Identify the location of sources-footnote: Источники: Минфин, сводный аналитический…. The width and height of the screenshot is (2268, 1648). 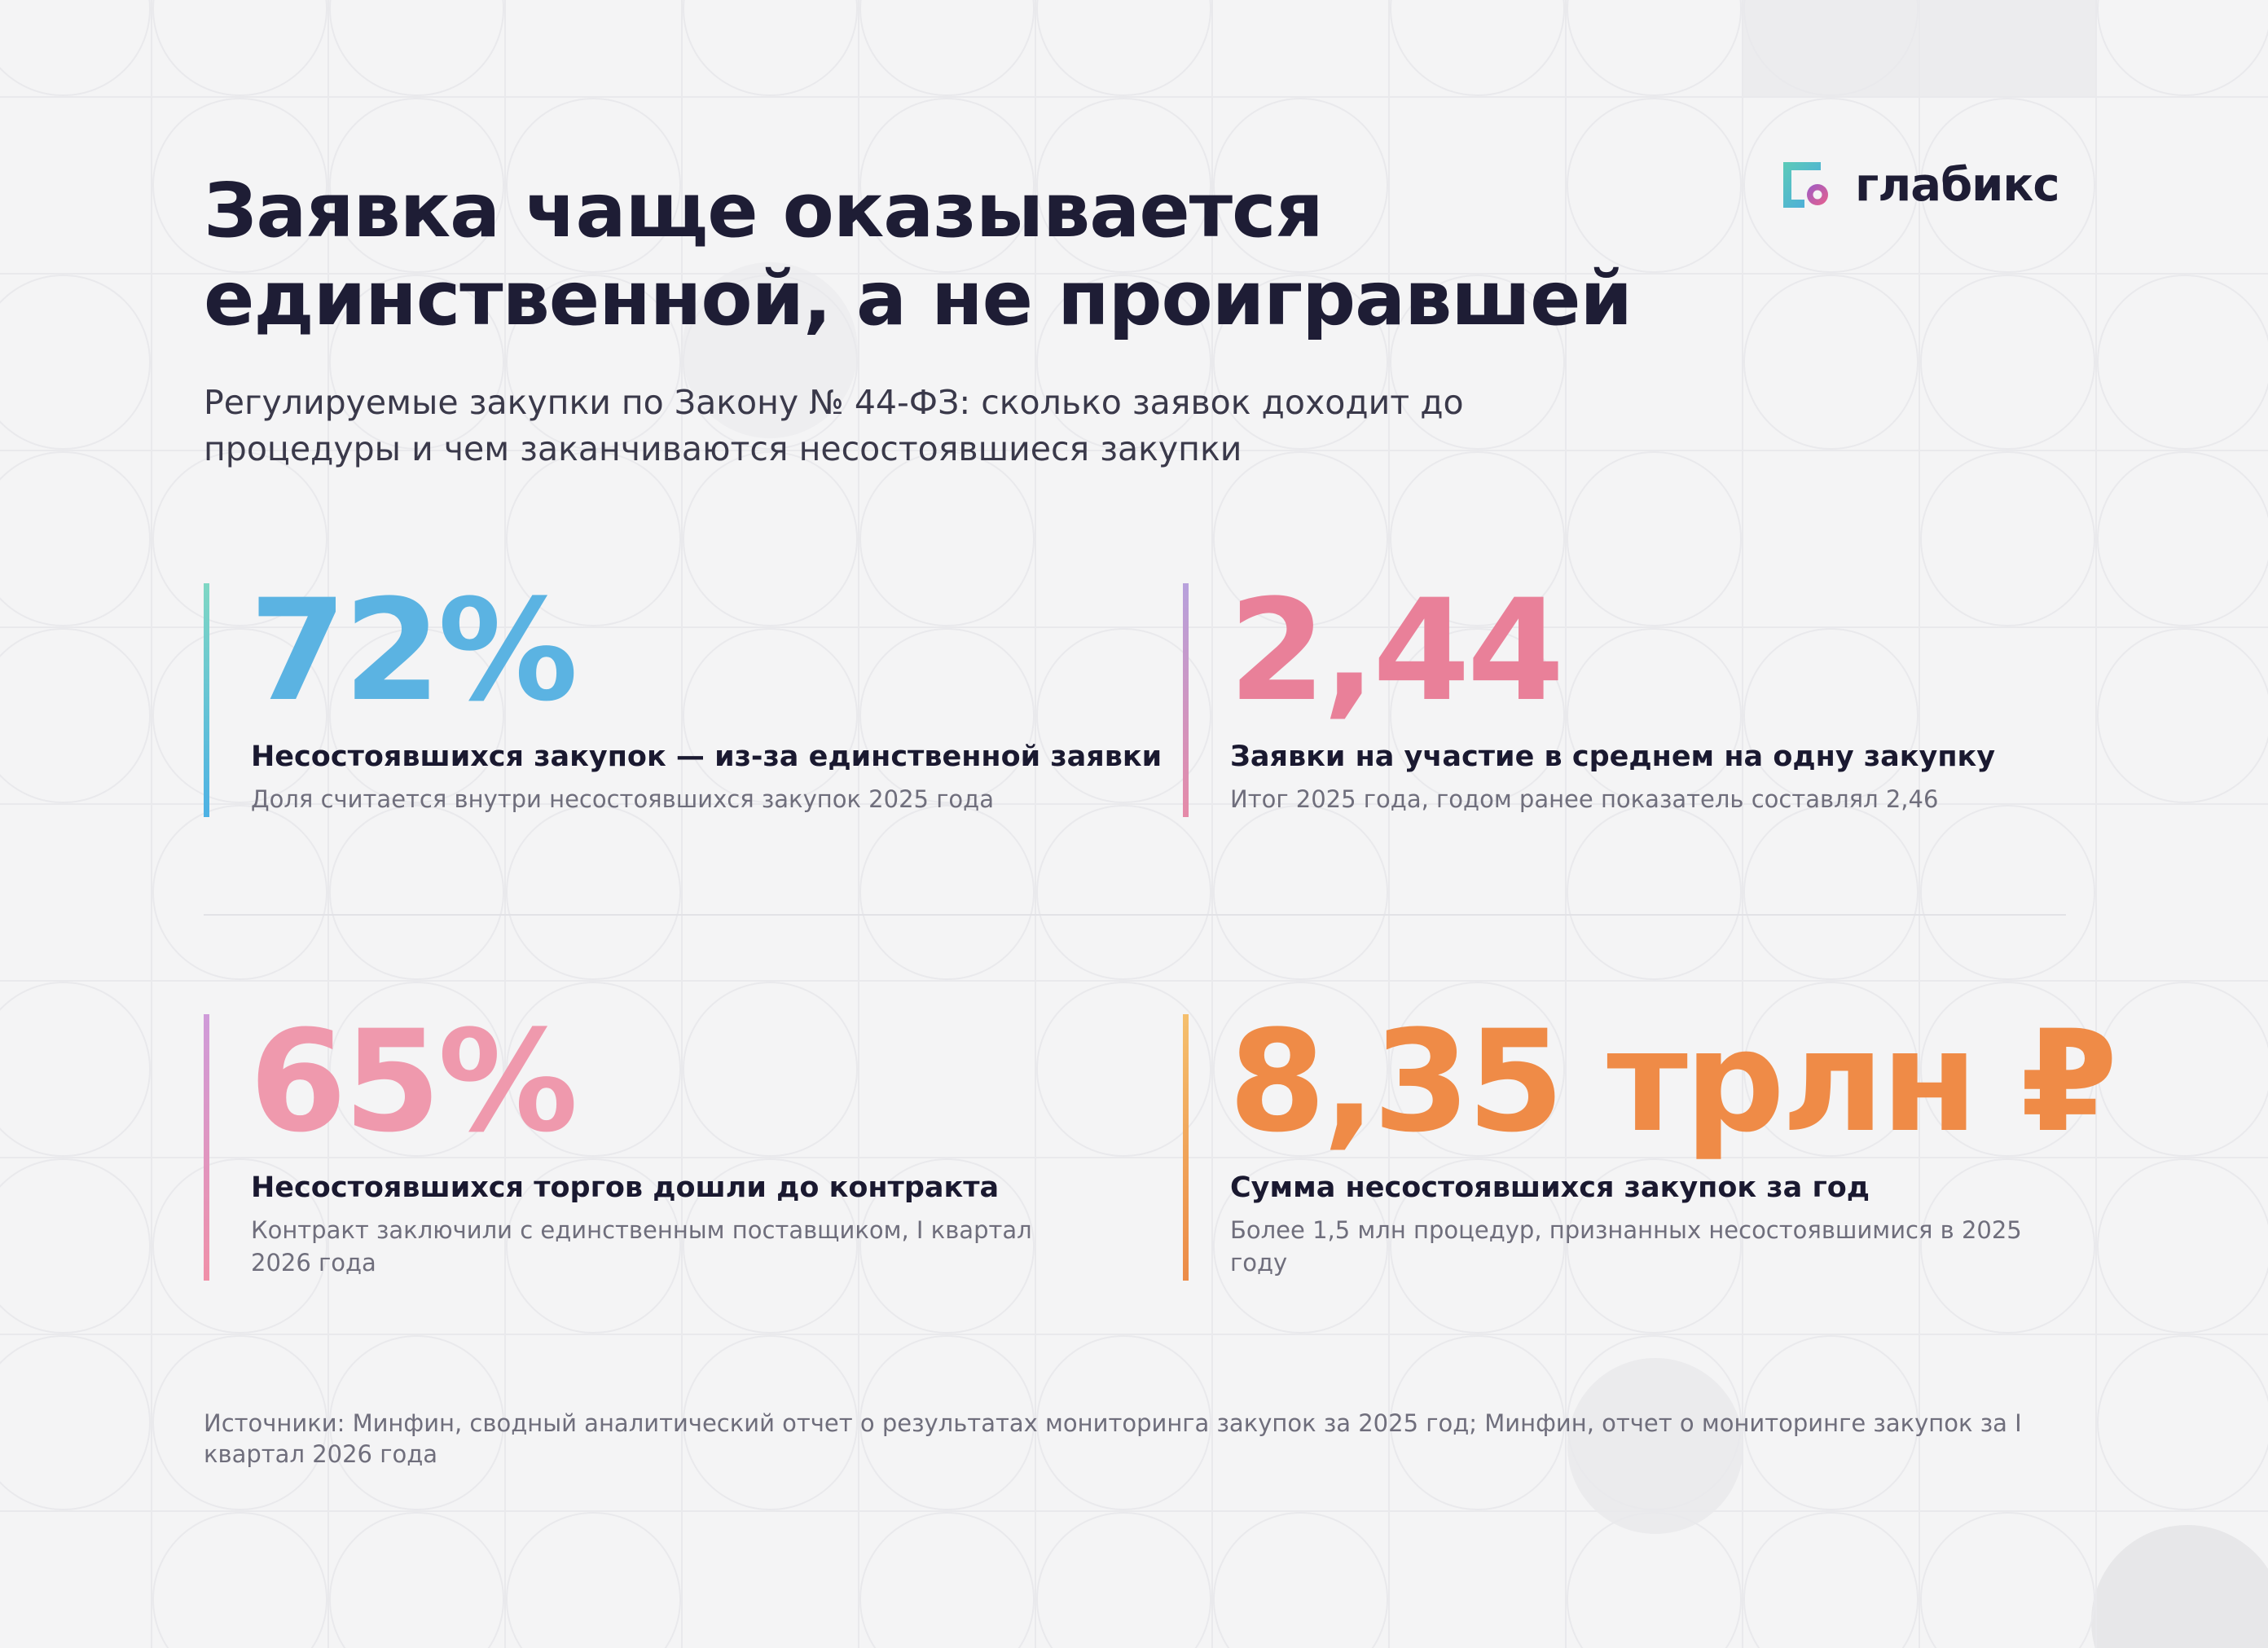
(1113, 1438).